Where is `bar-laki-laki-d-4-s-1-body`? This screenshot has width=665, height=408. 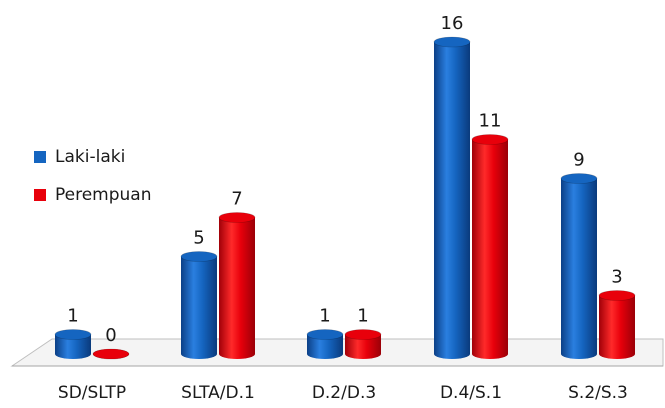 bar-laki-laki-d-4-s-1-body is located at coordinates (452, 198).